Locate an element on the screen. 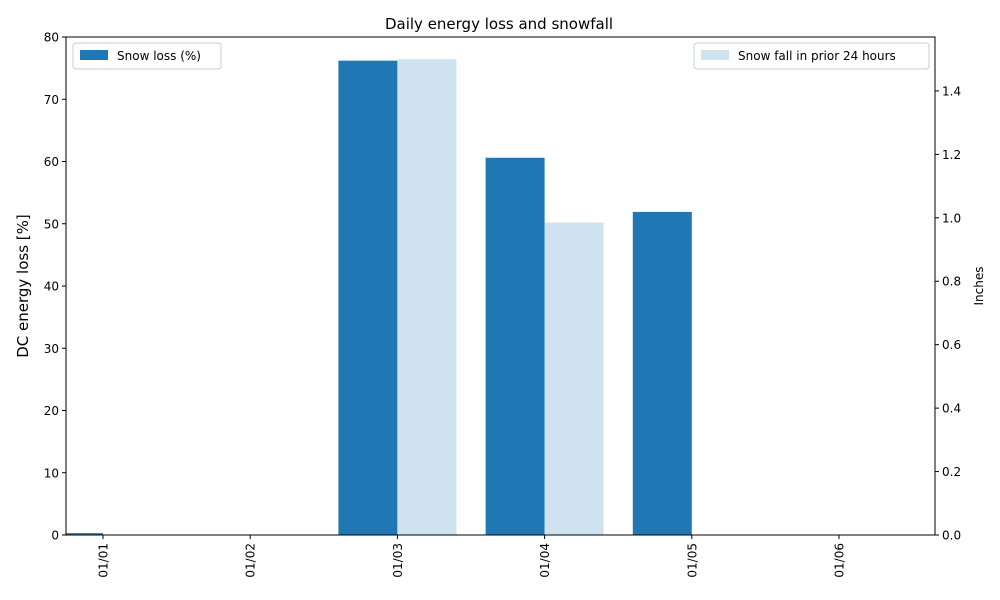 The image size is (1000, 600). y2-tick-label: 1.0 is located at coordinates (951, 218).